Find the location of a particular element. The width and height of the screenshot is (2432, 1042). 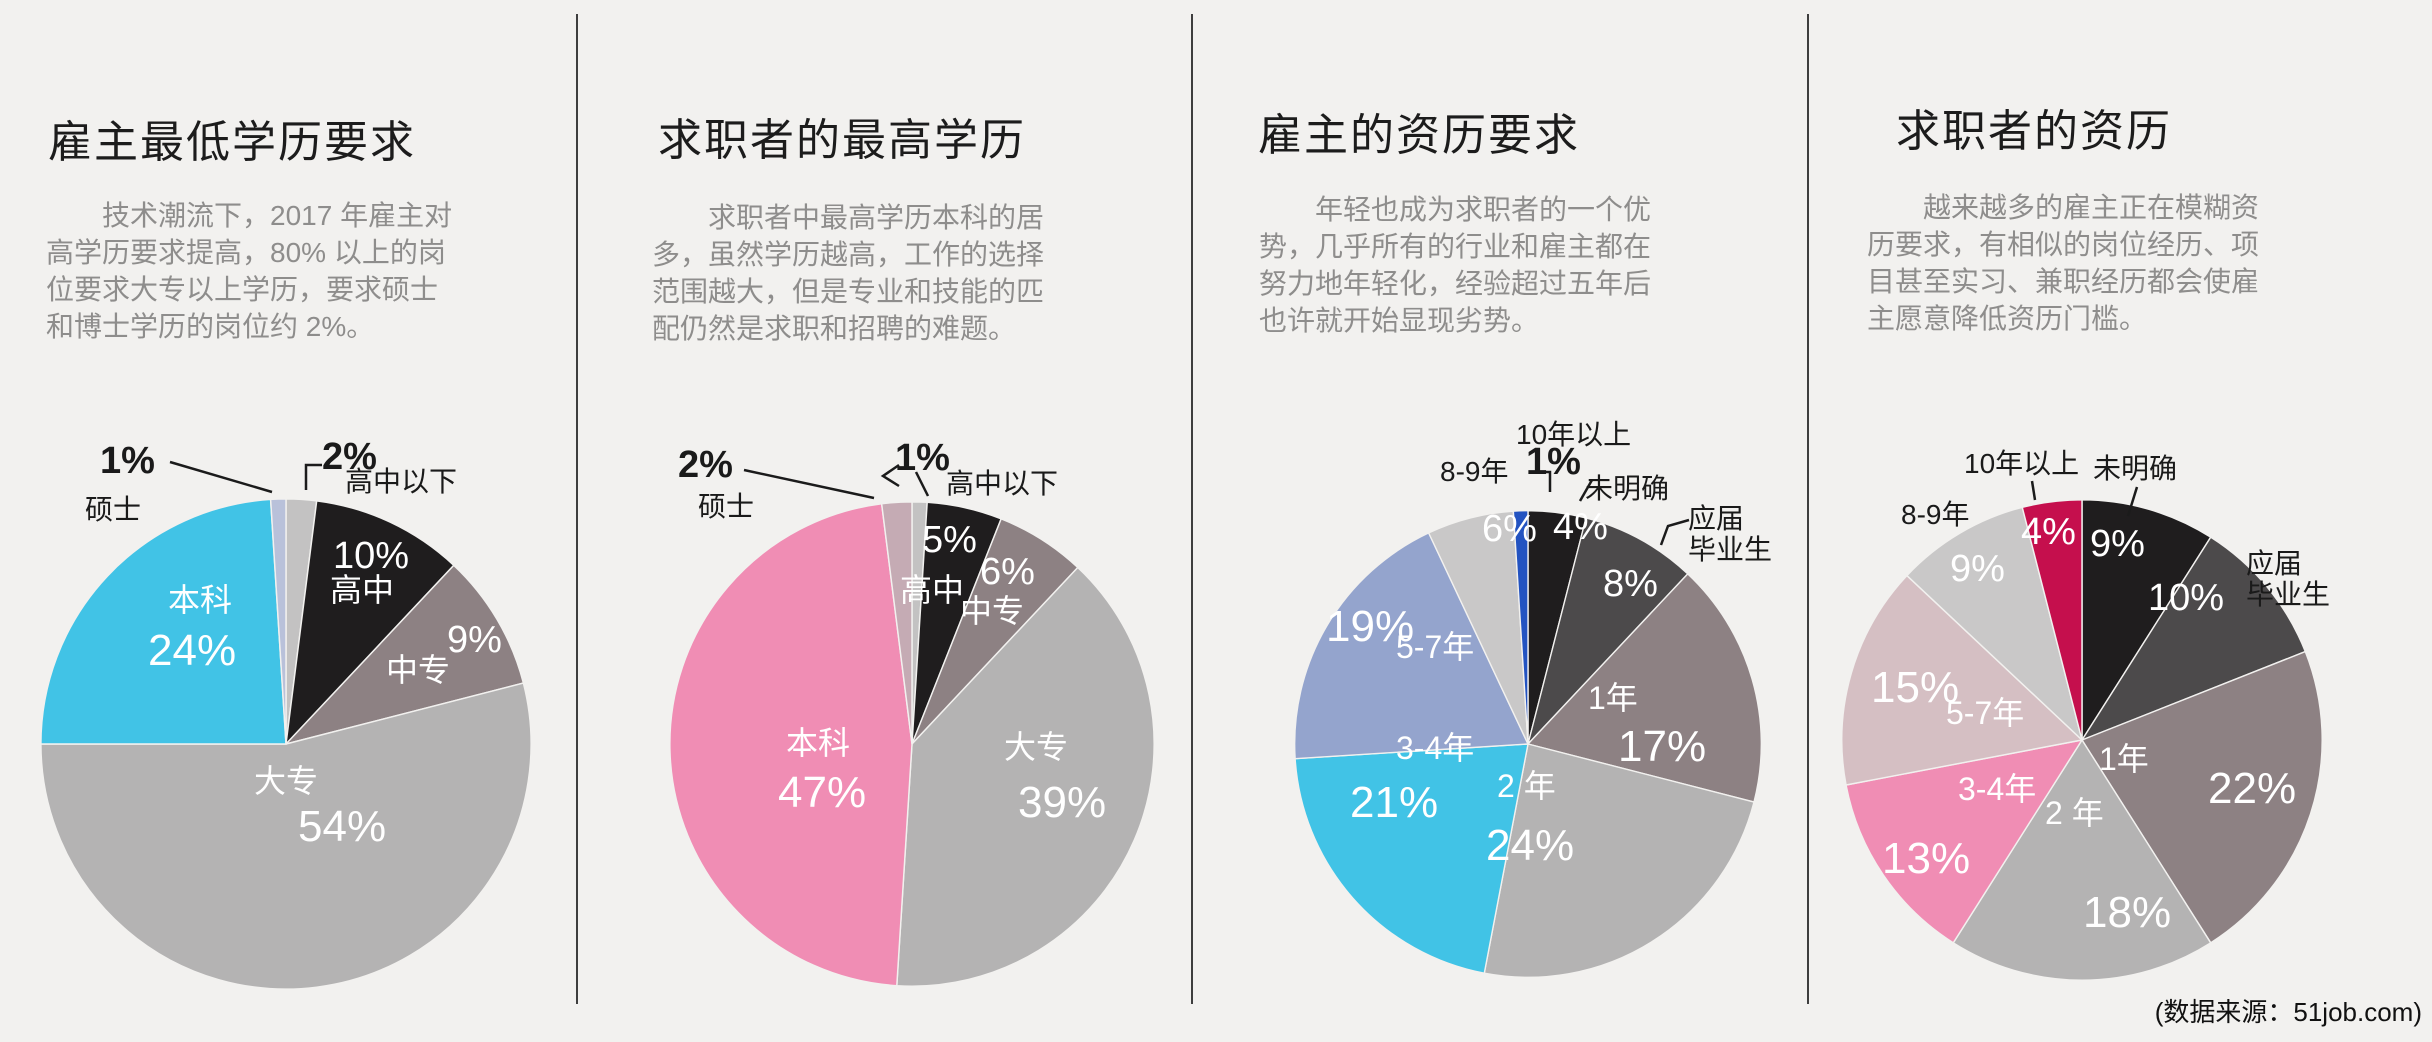

pie-slice-未明确 is located at coordinates (2146, 621).